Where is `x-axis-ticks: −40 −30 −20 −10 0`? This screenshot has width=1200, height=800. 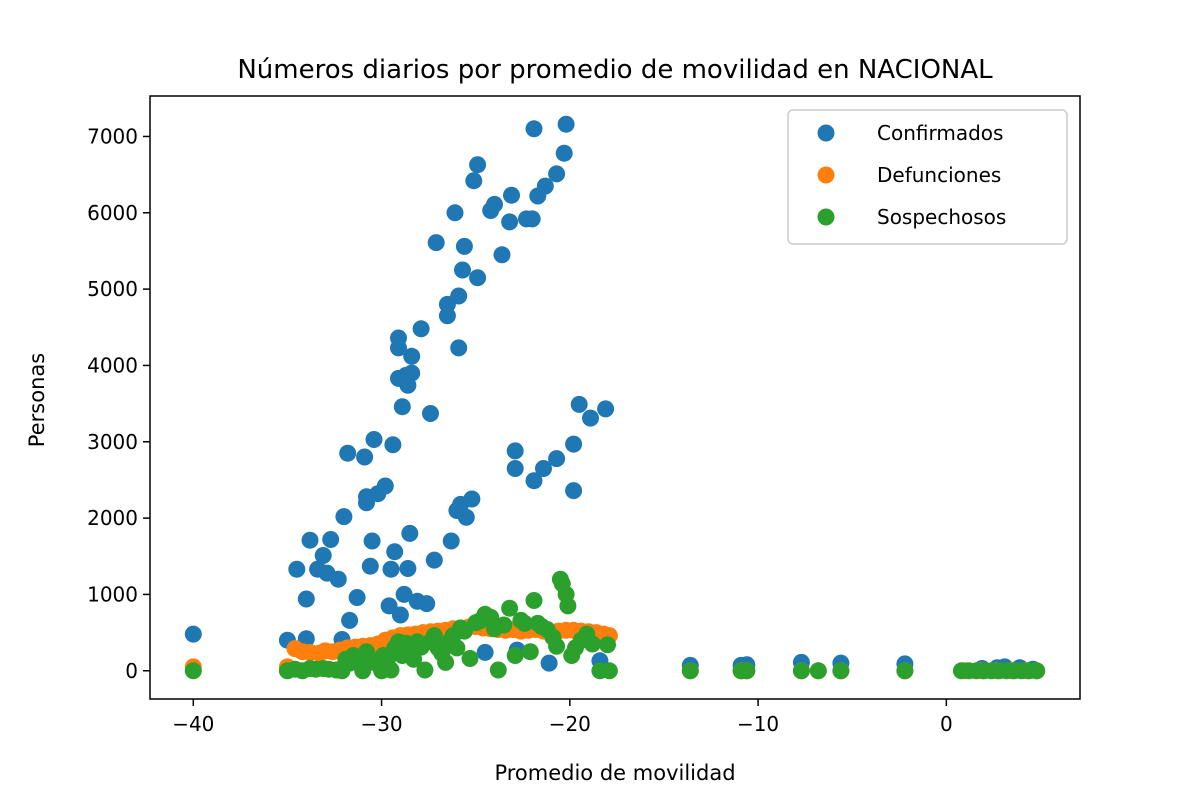
x-axis-ticks: −40 −30 −20 −10 0 is located at coordinates (562, 717).